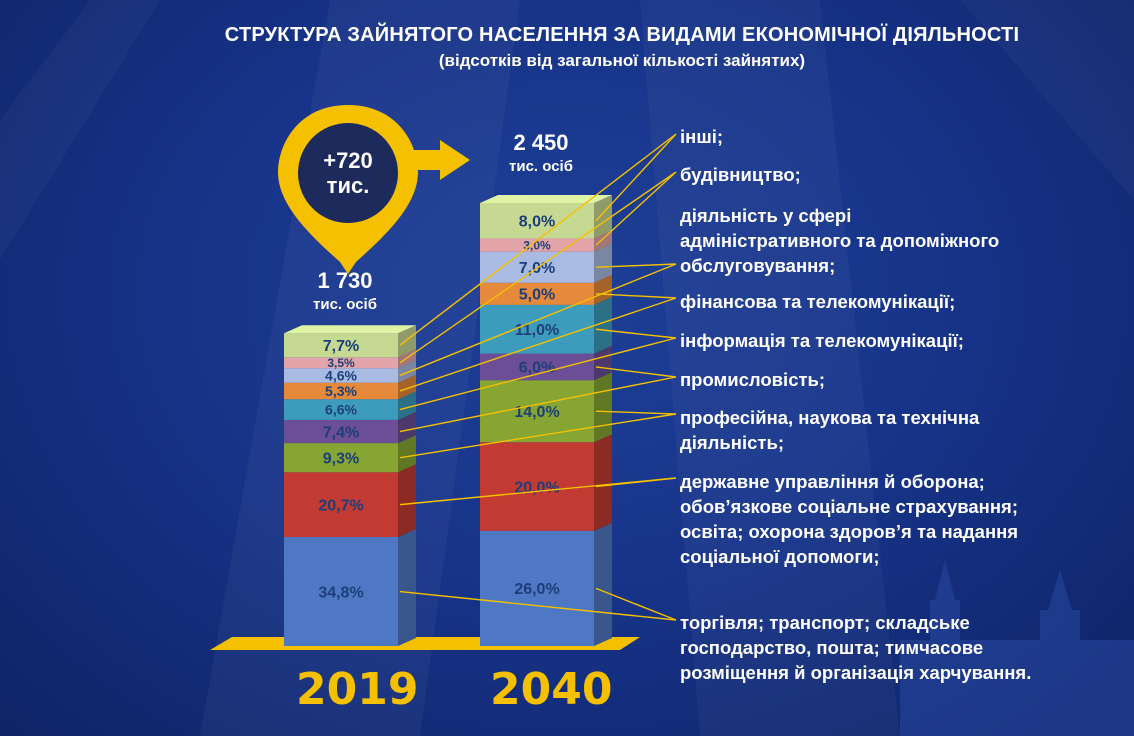 Image resolution: width=1134 pixels, height=736 pixels. What do you see at coordinates (541, 142) in the screenshot?
I see `total-2040-value: 2 450` at bounding box center [541, 142].